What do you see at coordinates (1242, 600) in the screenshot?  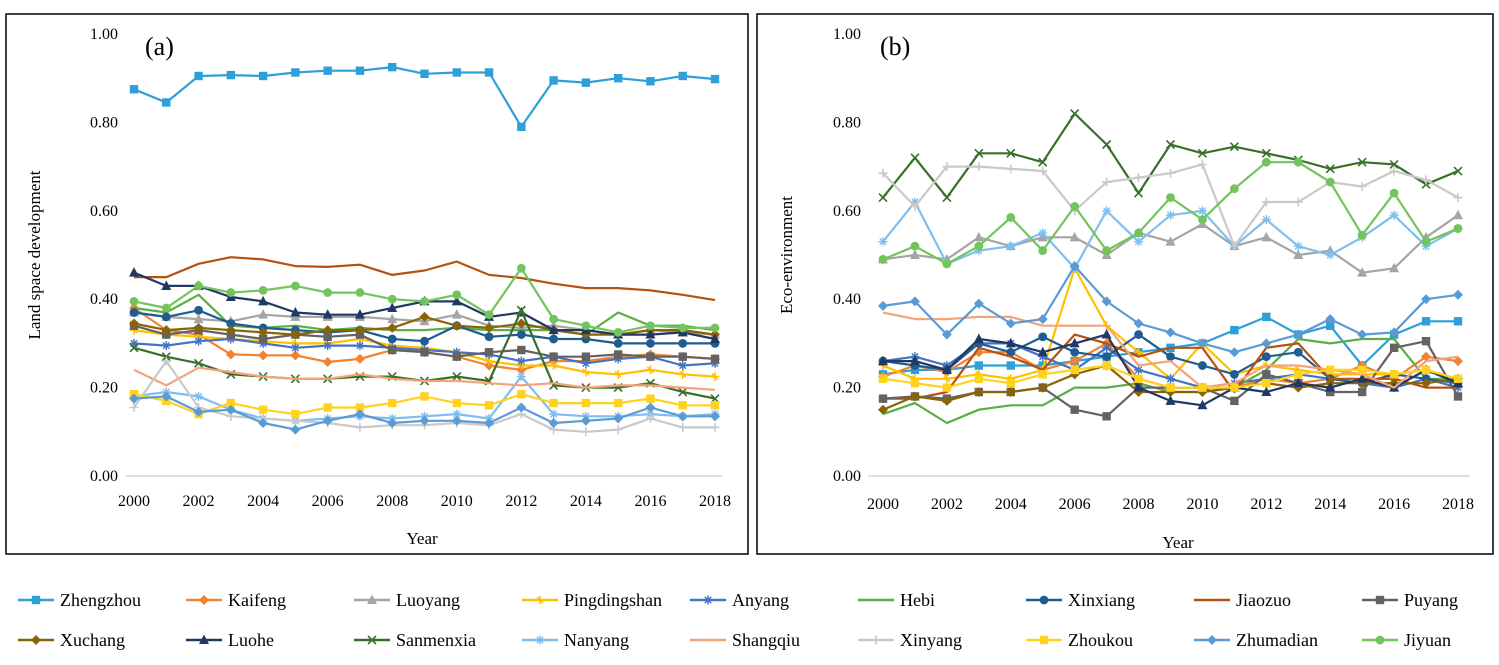 I see `legend-item-jiaozuo: Jiaozuo` at bounding box center [1242, 600].